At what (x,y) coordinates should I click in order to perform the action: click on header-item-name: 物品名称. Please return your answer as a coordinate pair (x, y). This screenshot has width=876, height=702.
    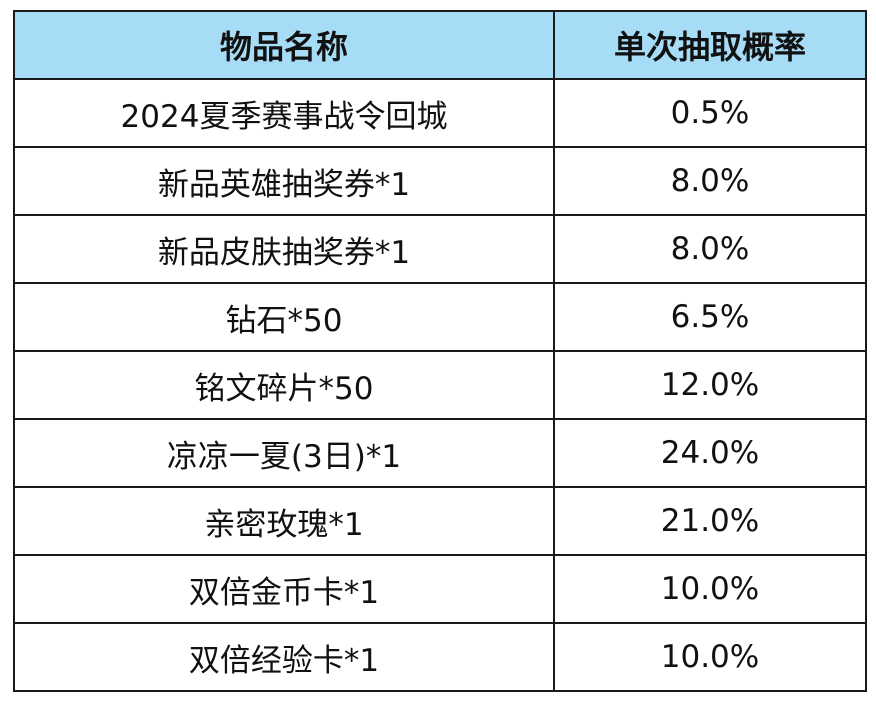
    Looking at the image, I should click on (284, 45).